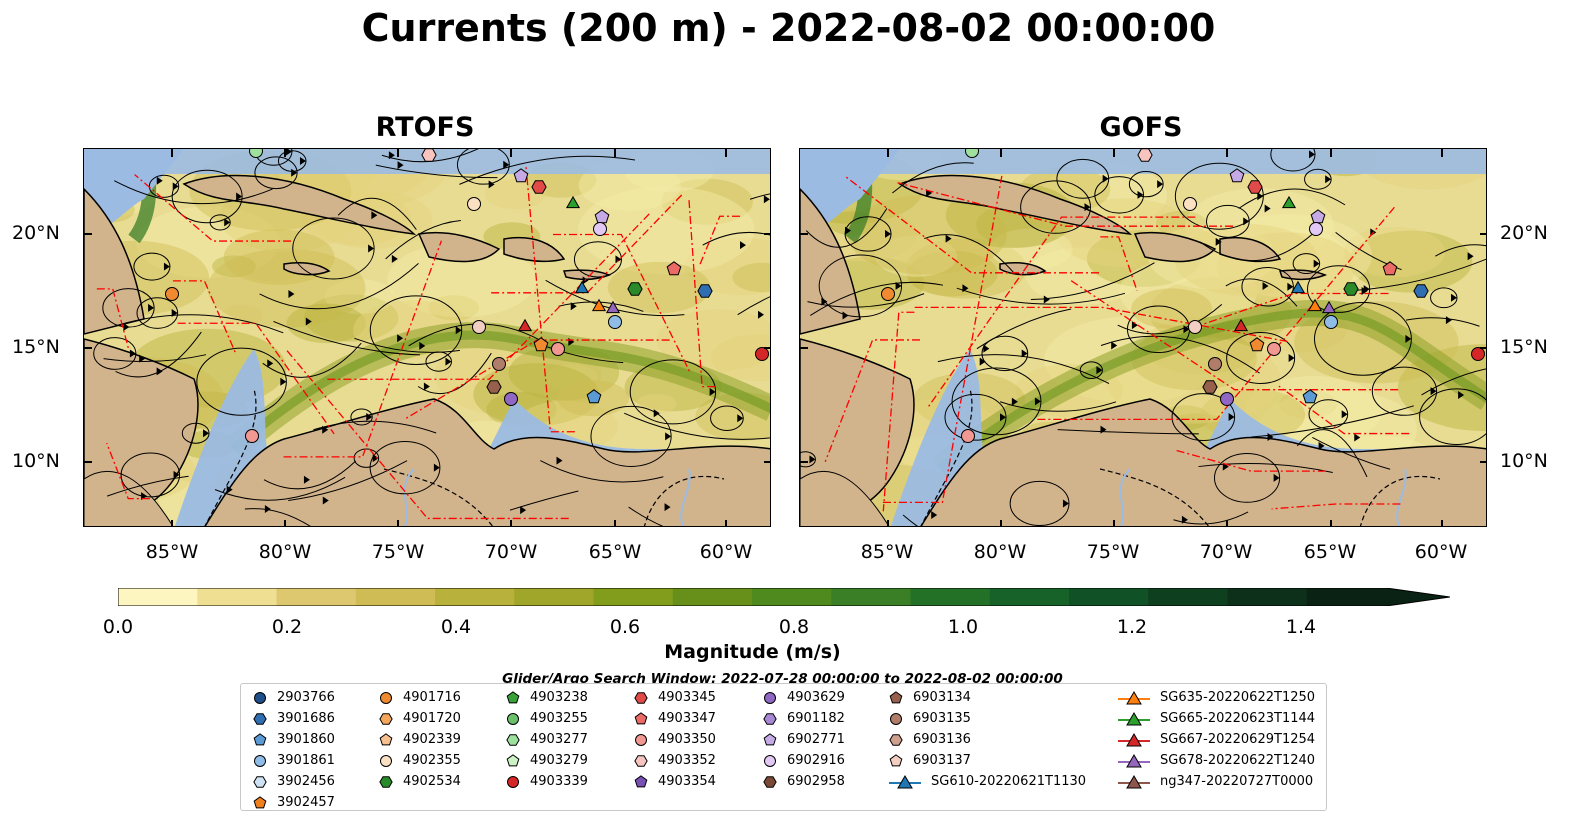 The height and width of the screenshot is (829, 1577). I want to click on legend-item: 4902534, so click(420, 781).